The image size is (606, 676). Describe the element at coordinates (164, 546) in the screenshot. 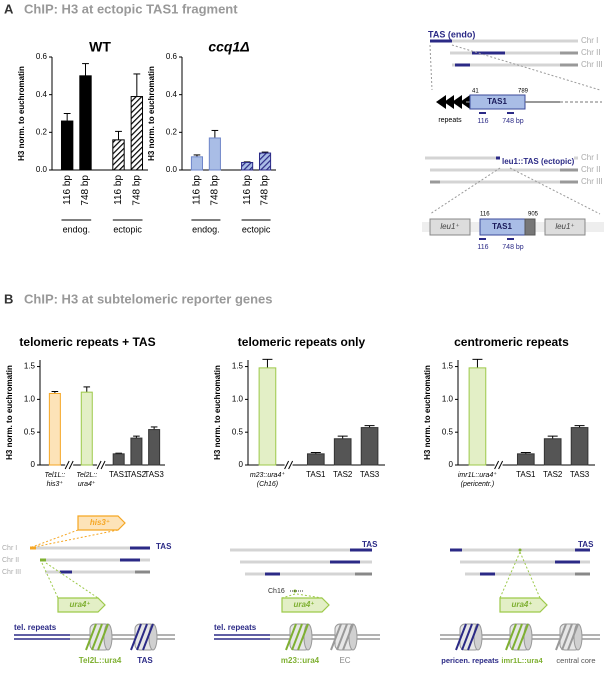

I see `label: TAS` at that location.